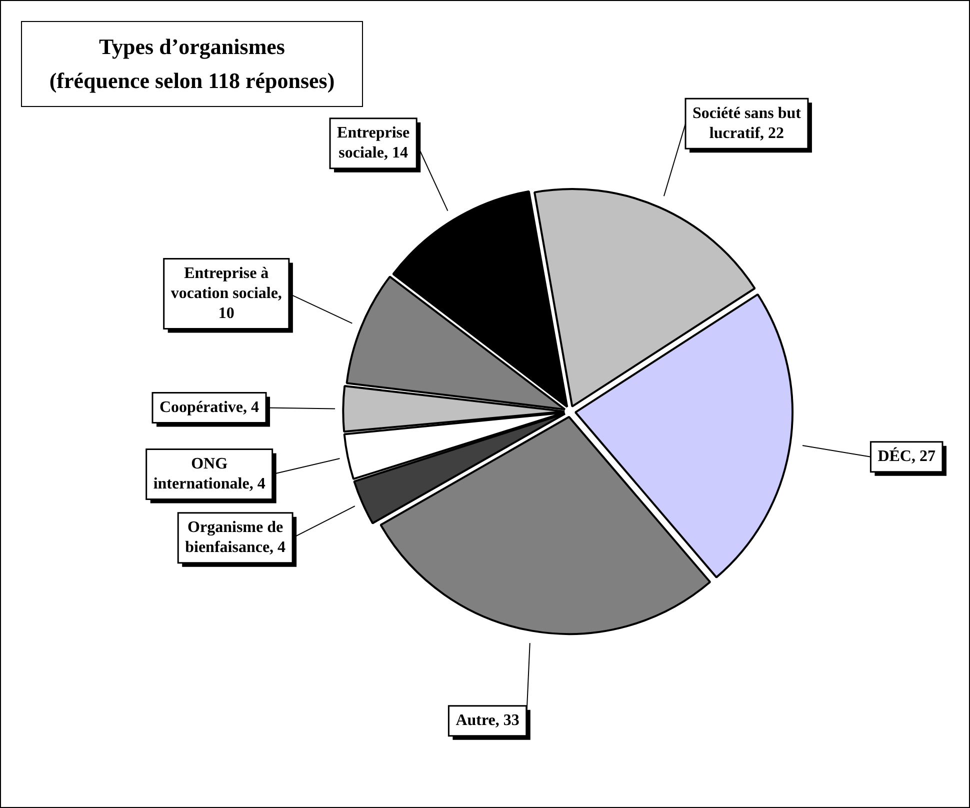 This screenshot has height=808, width=970. Describe the element at coordinates (192, 64) in the screenshot. I see `chart-title: Types d’organismes (fréquence selon 118 réponses)` at that location.